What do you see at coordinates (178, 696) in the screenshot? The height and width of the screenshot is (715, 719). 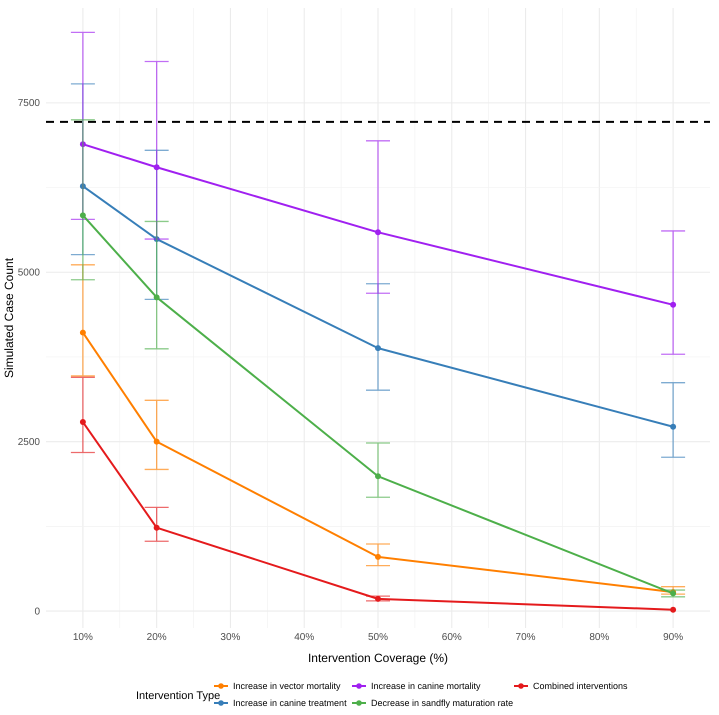 I see `legend-title: Intervention Type` at bounding box center [178, 696].